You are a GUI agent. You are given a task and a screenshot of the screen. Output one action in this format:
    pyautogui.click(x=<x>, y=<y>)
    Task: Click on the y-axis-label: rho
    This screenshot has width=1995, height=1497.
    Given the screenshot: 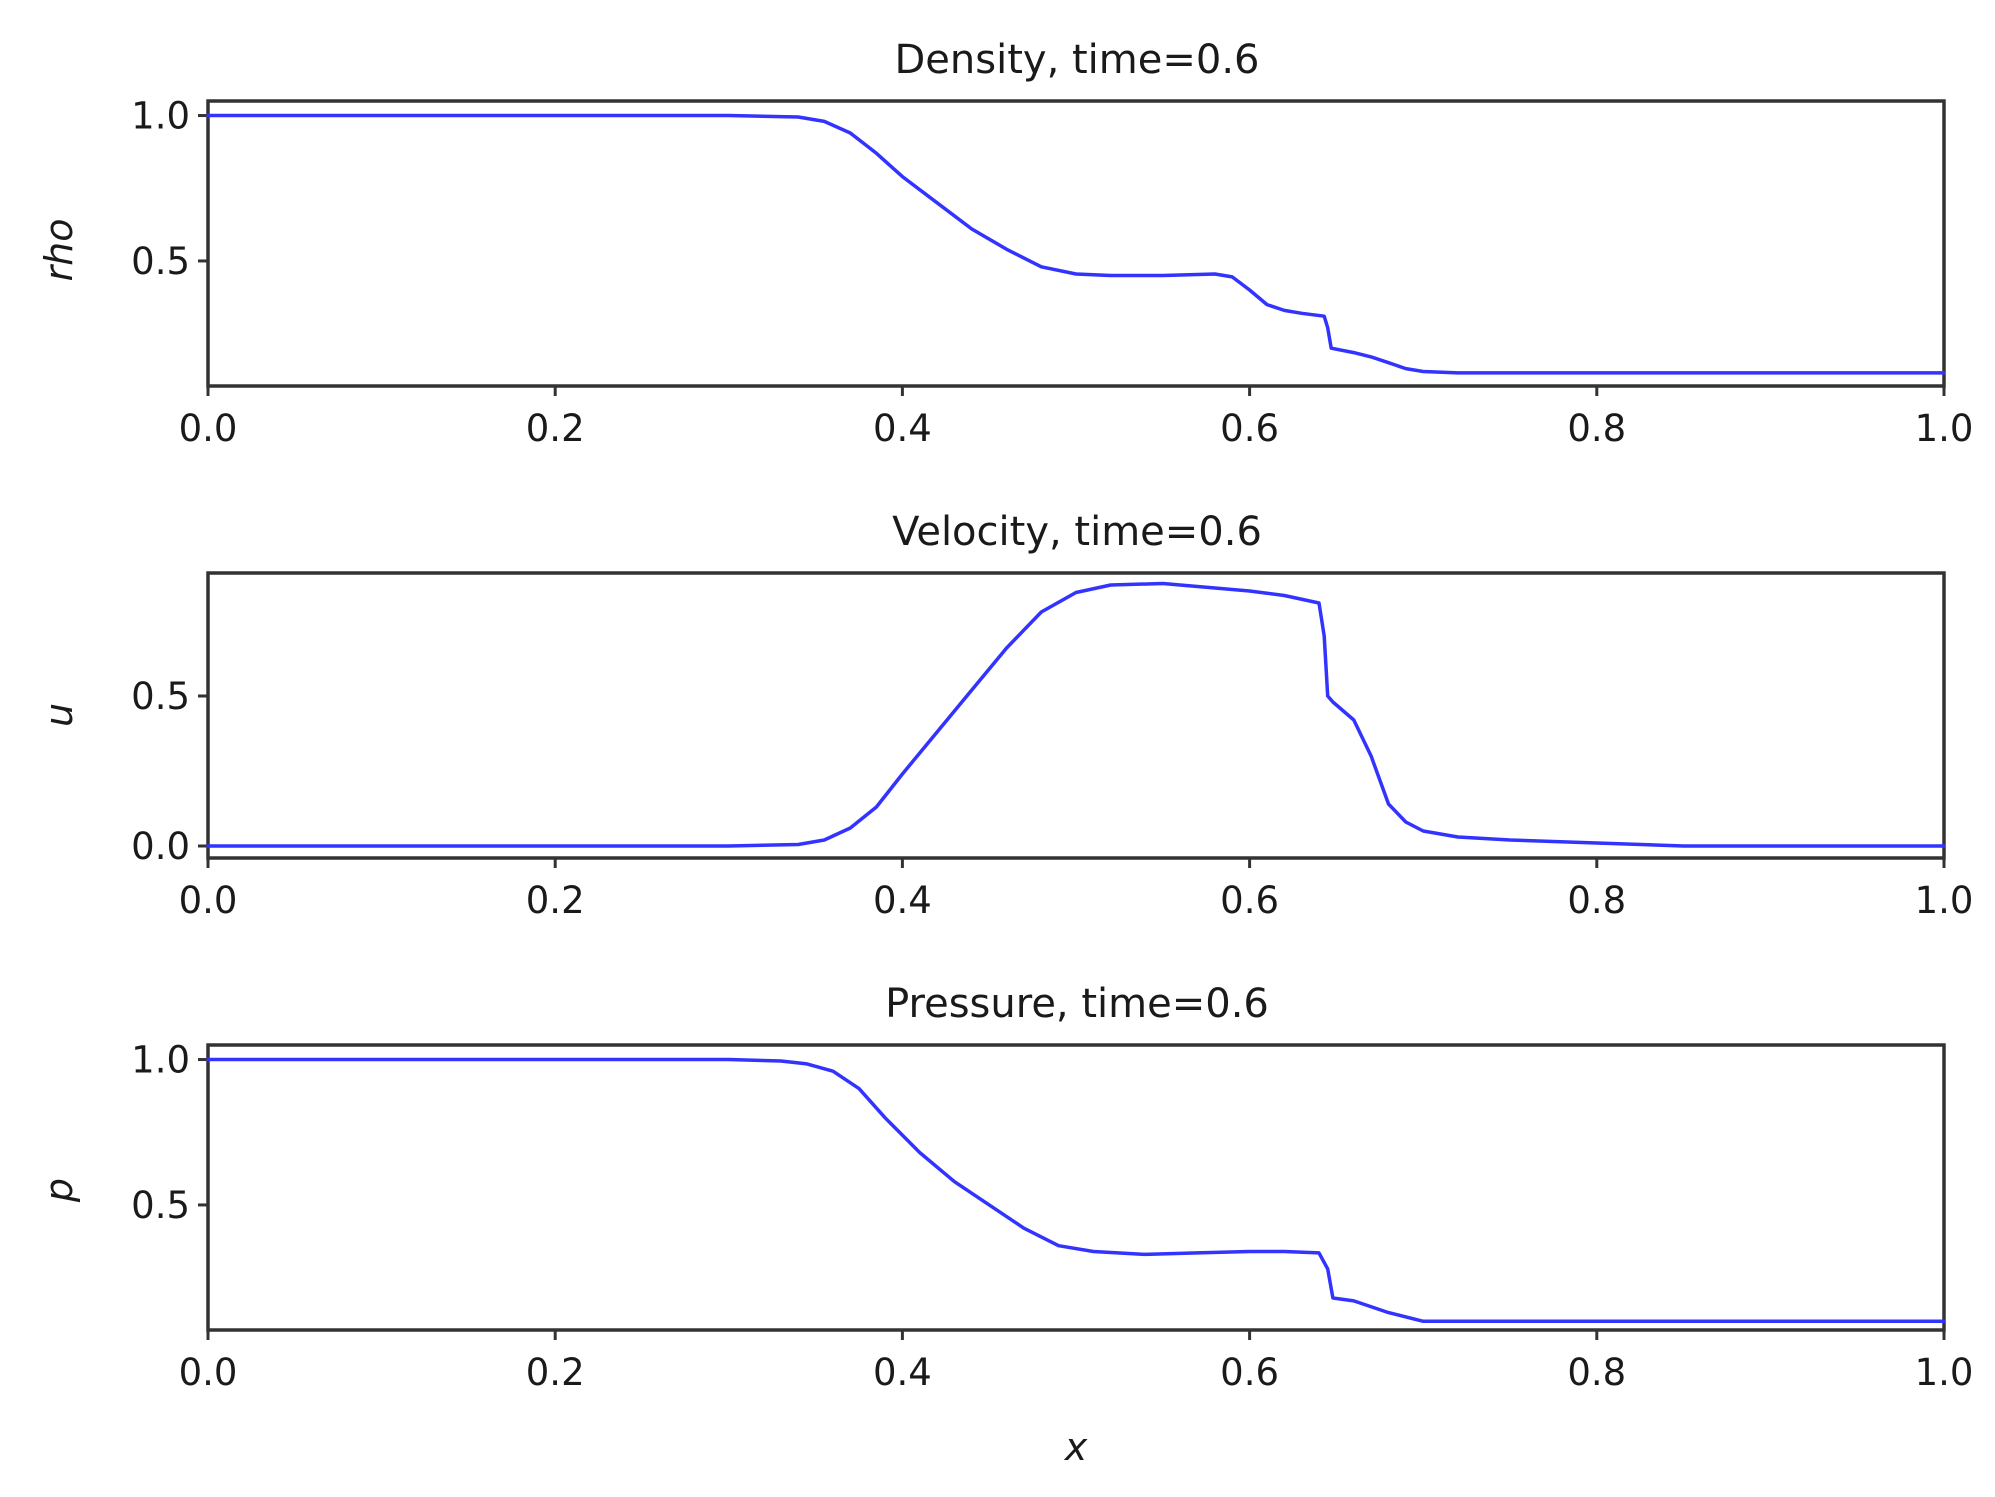 What is the action you would take?
    pyautogui.click(x=59, y=250)
    